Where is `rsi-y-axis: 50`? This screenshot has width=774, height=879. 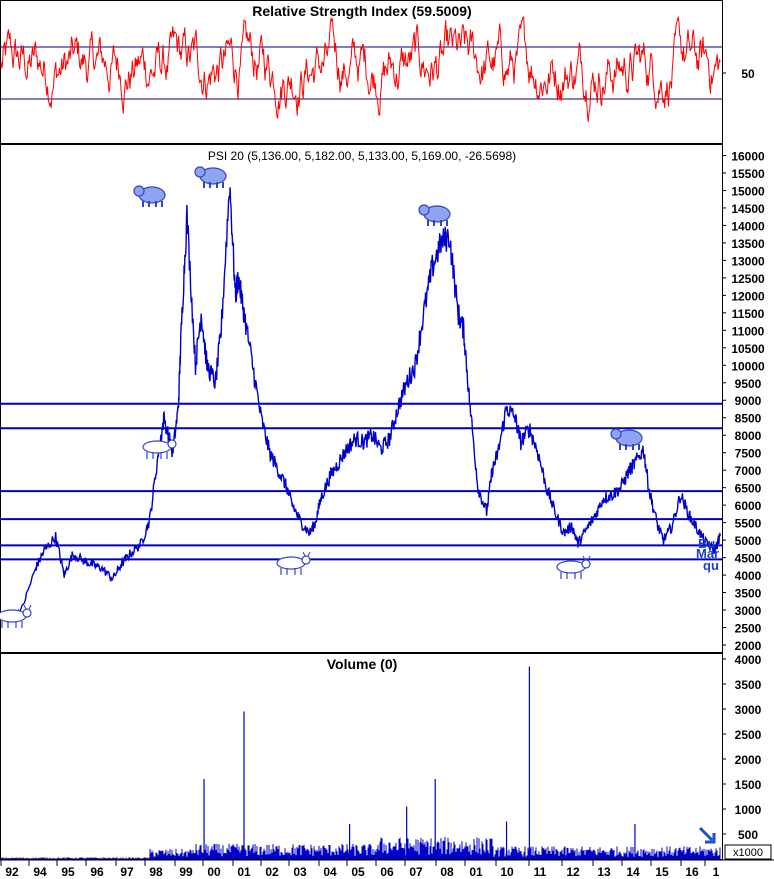 rsi-y-axis: 50 is located at coordinates (738, 74).